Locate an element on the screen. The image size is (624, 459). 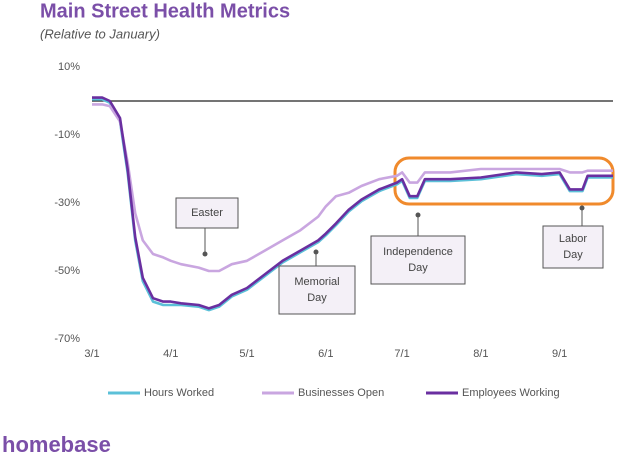
x-tick-label: 8/1 is located at coordinates (480, 354).